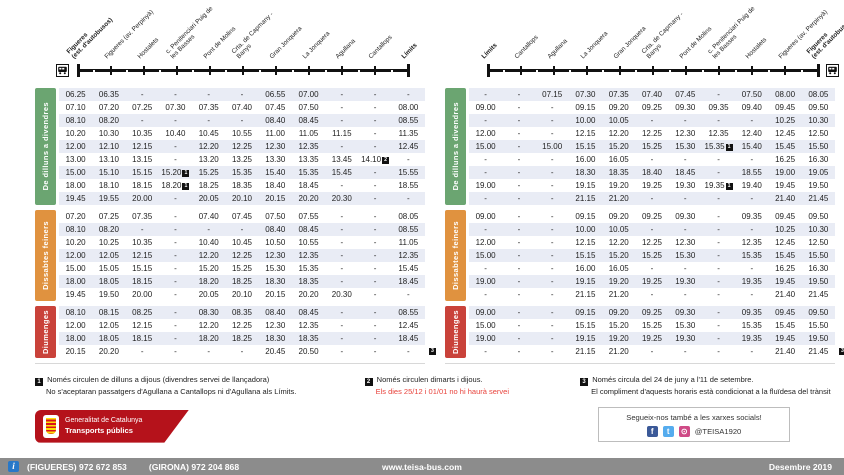  I want to click on time-cell: 15.15, so click(142, 172).